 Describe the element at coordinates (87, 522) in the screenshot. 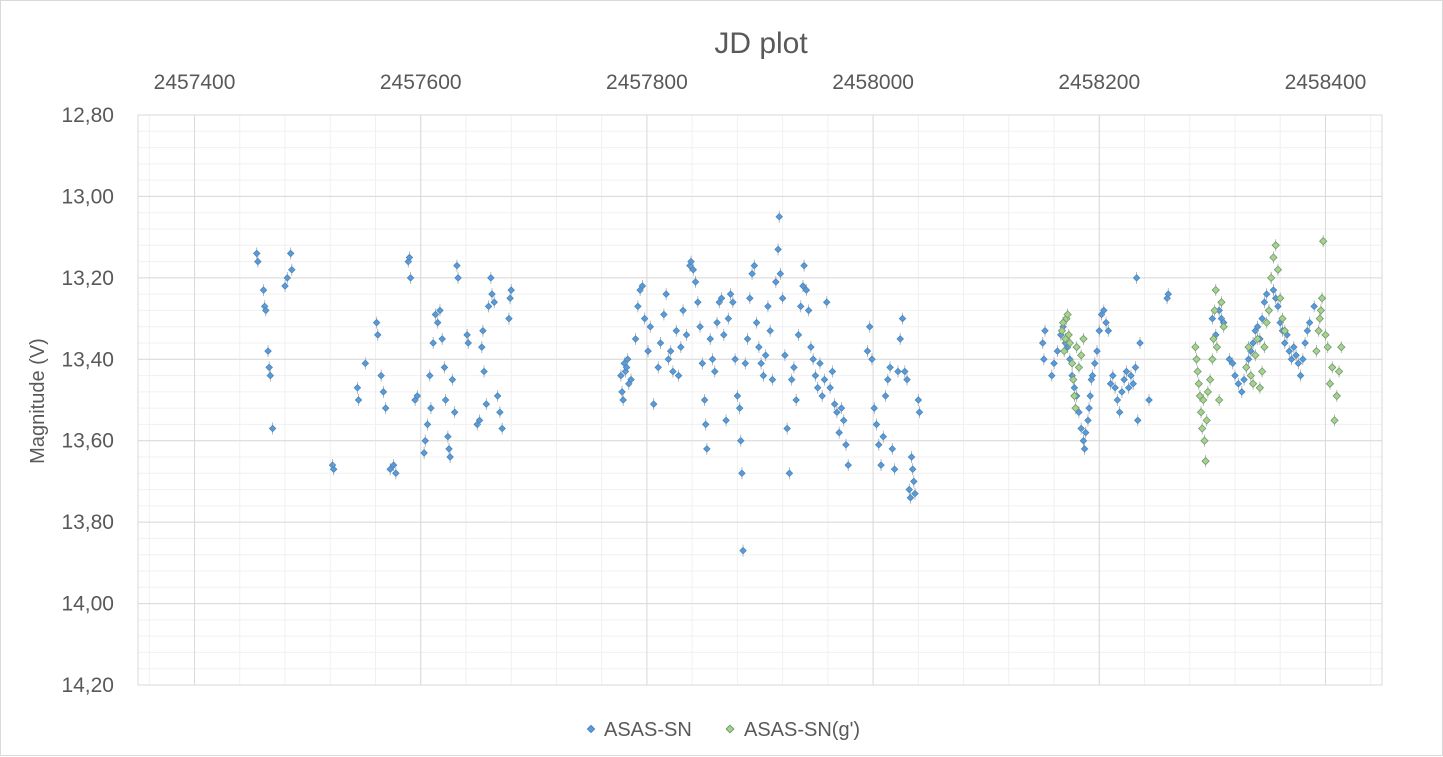

I see `y-tick-label: 13,80` at that location.